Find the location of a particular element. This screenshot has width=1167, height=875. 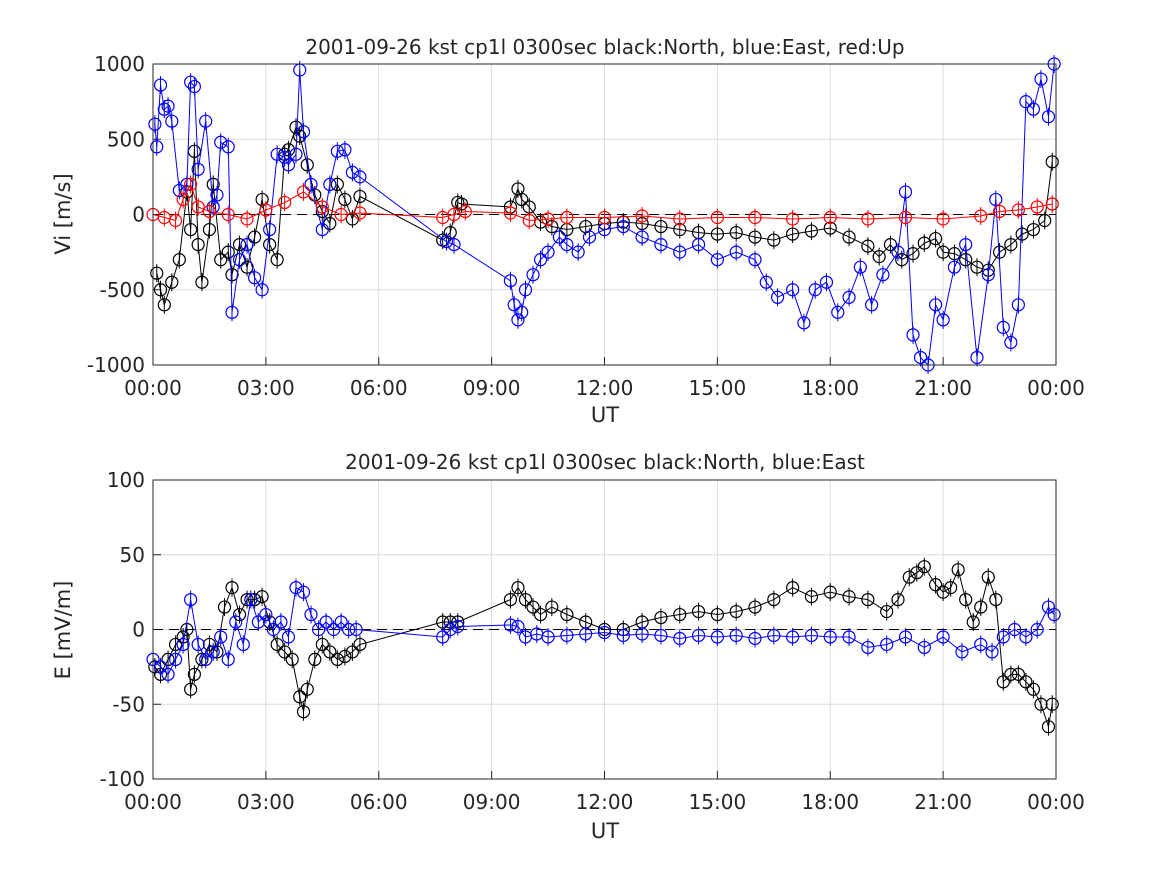

y-tick-label: 0 is located at coordinates (138, 215).